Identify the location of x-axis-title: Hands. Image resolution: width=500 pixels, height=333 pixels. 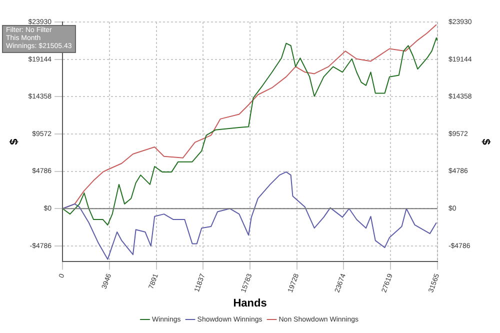
(250, 303).